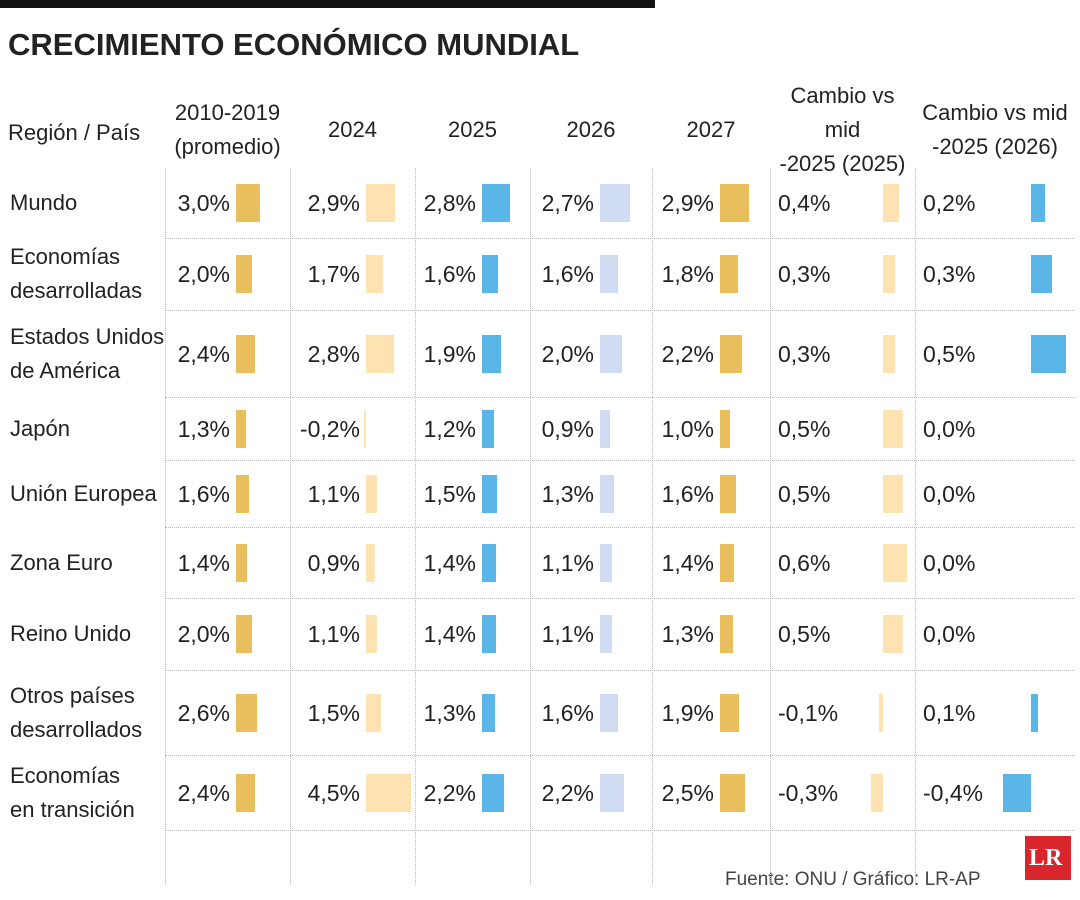  I want to click on value-label: 1,9%, so click(687, 712).